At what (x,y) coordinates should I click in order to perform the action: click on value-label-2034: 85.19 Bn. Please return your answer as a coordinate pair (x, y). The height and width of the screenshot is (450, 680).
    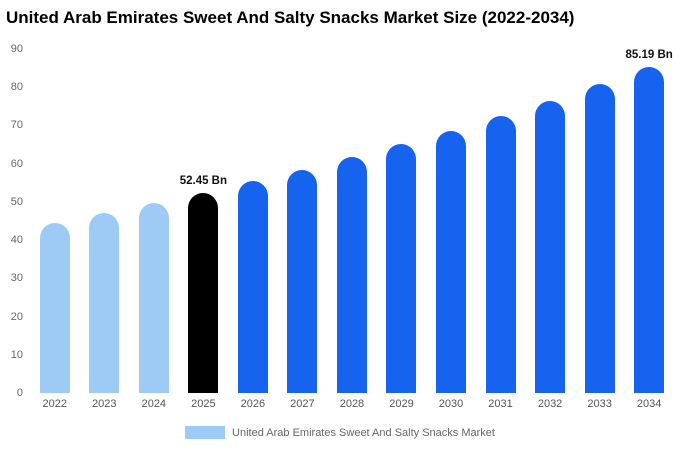
    Looking at the image, I should click on (649, 55).